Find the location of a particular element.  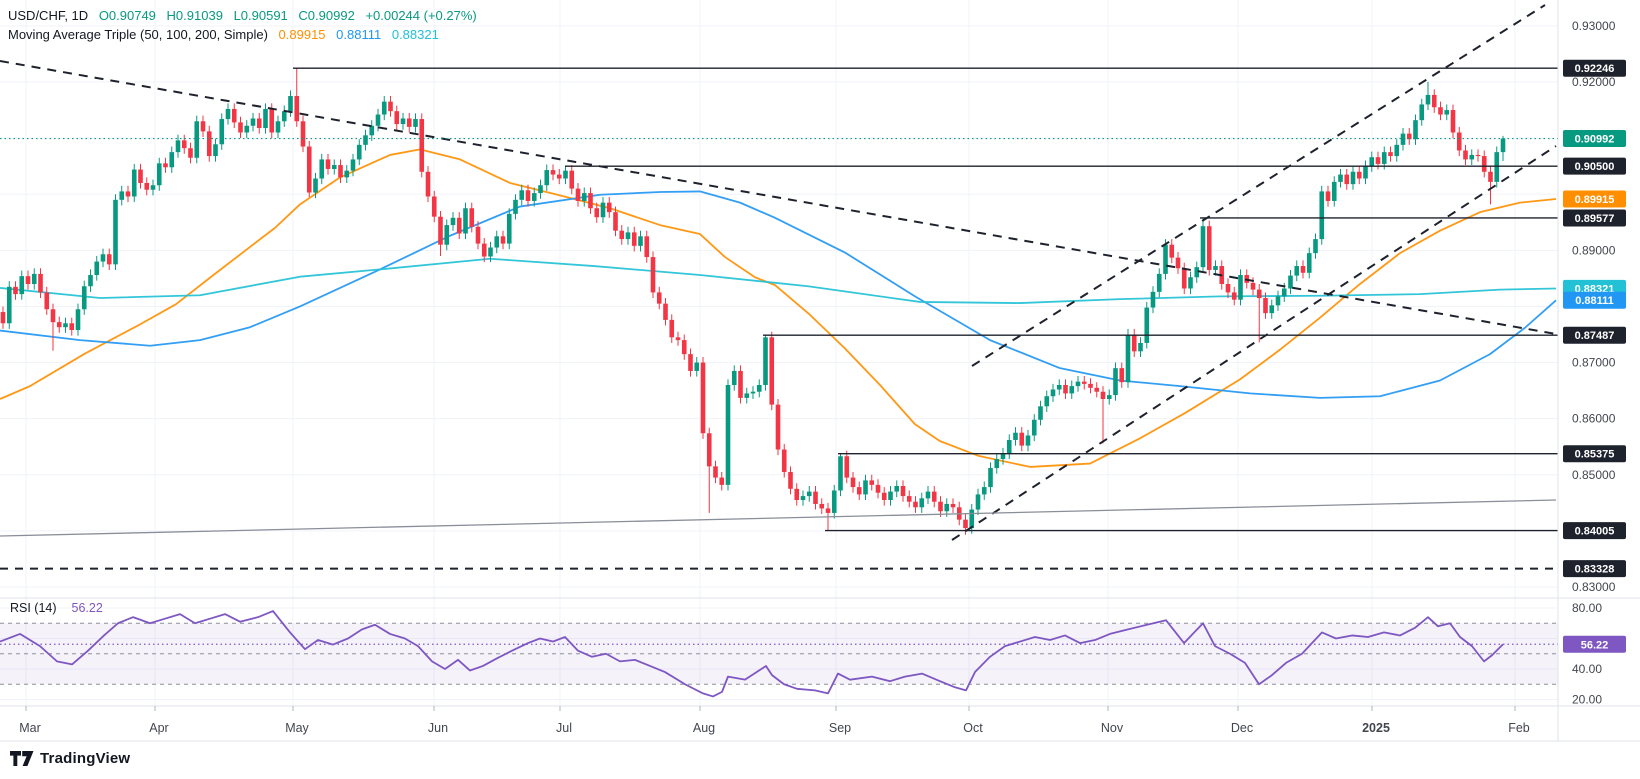

svg-text: Oct is located at coordinates (973, 728).